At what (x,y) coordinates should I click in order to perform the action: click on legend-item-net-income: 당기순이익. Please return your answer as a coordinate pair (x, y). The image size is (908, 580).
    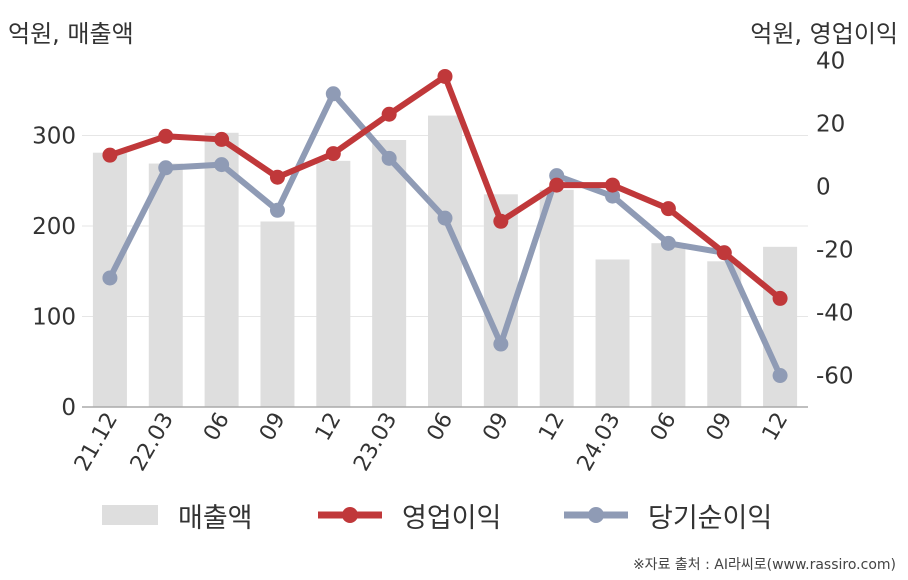
    Looking at the image, I should click on (668, 515).